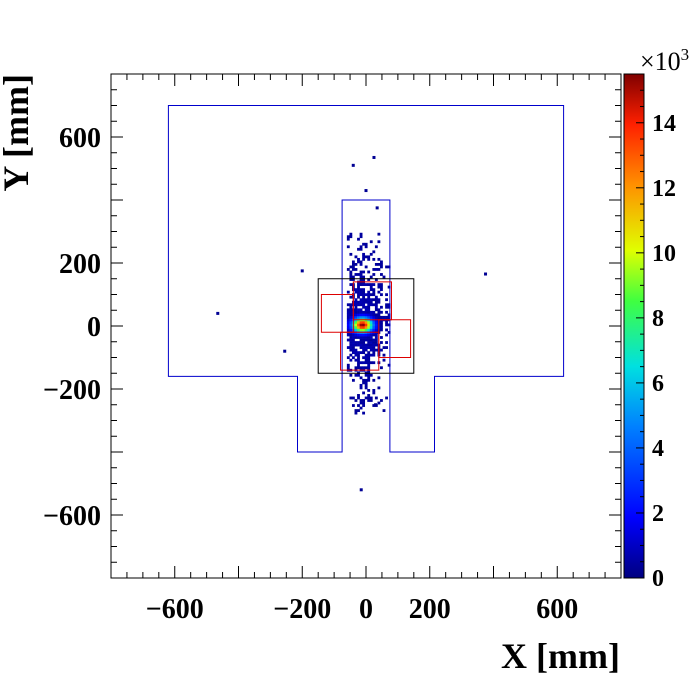 This screenshot has width=698, height=673. I want to click on colorbar-tick-label: 10, so click(664, 254).